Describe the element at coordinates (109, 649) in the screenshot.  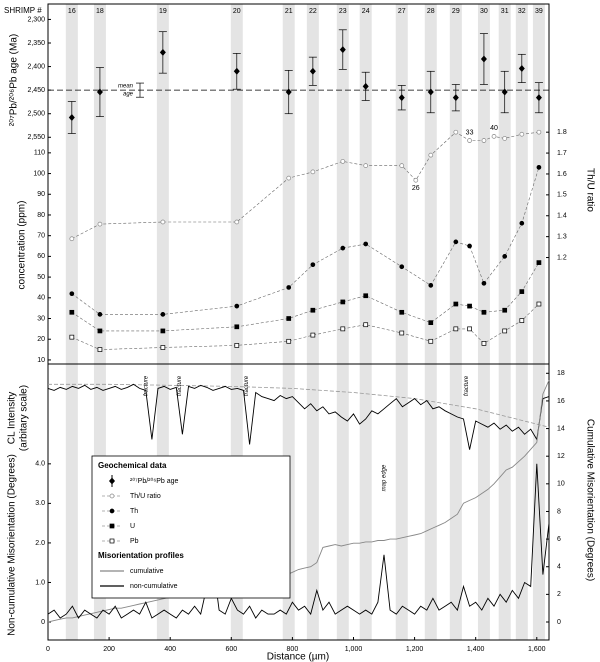
I see `x-tick-label: 200` at that location.